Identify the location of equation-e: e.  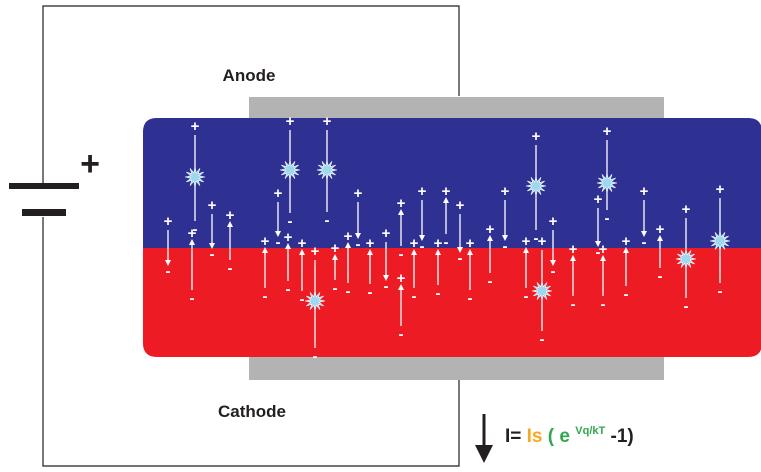
(564, 436).